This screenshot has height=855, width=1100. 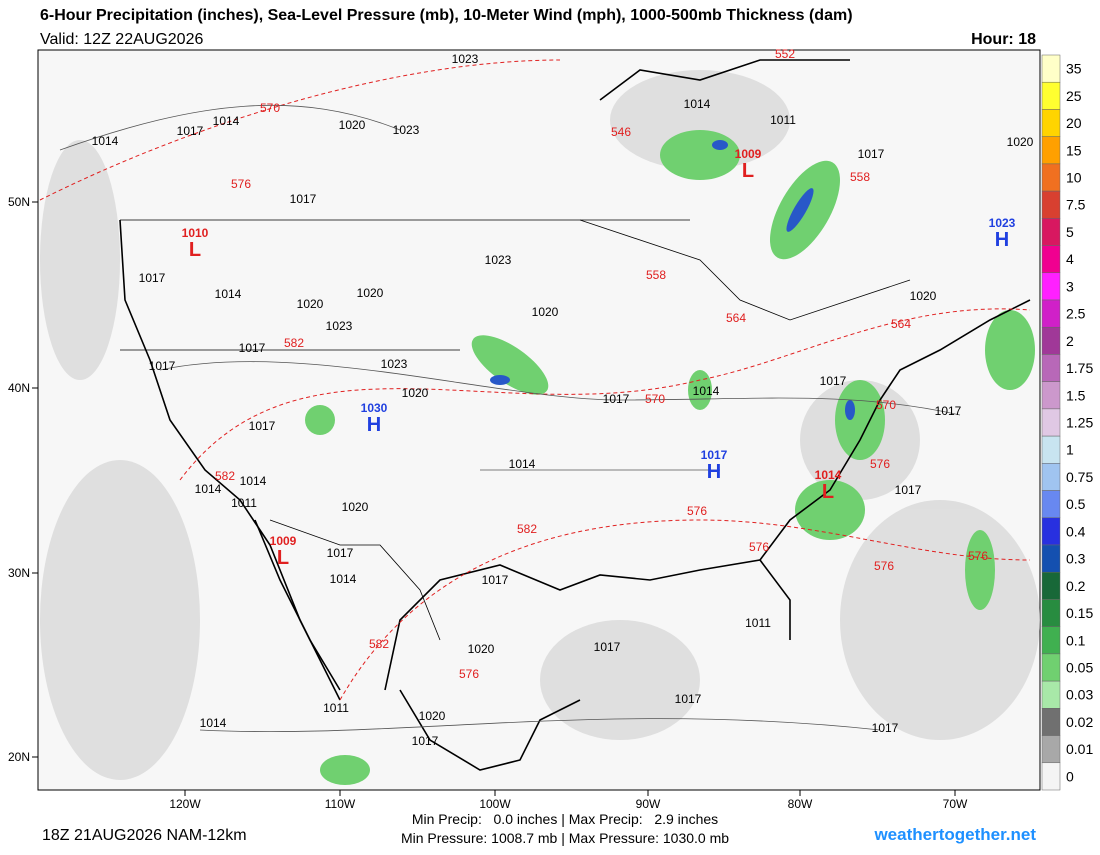 What do you see at coordinates (621, 132) in the screenshot?
I see `thickness-label: 546` at bounding box center [621, 132].